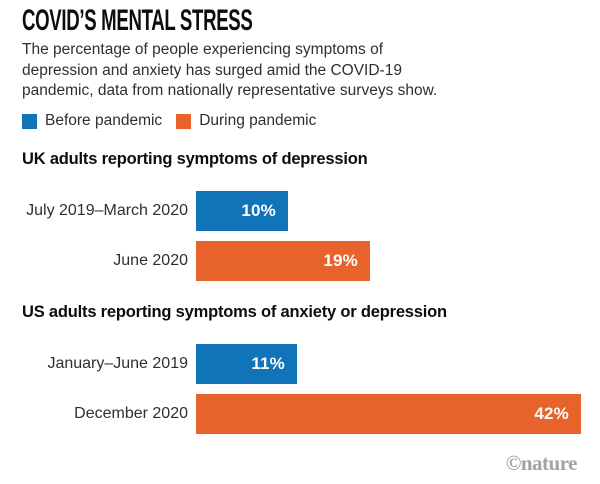 The image size is (600, 484). Describe the element at coordinates (305, 364) in the screenshot. I see `bar-row-us-before: January–June 2019 11%` at that location.